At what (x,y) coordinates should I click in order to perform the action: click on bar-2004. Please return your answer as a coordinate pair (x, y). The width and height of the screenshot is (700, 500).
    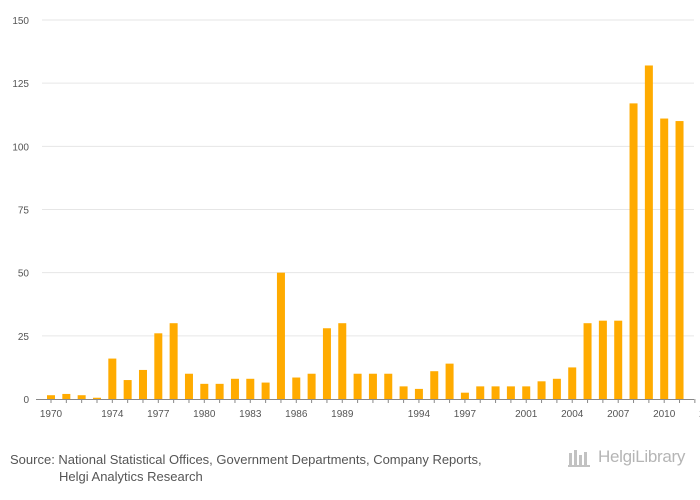
    Looking at the image, I should click on (572, 383).